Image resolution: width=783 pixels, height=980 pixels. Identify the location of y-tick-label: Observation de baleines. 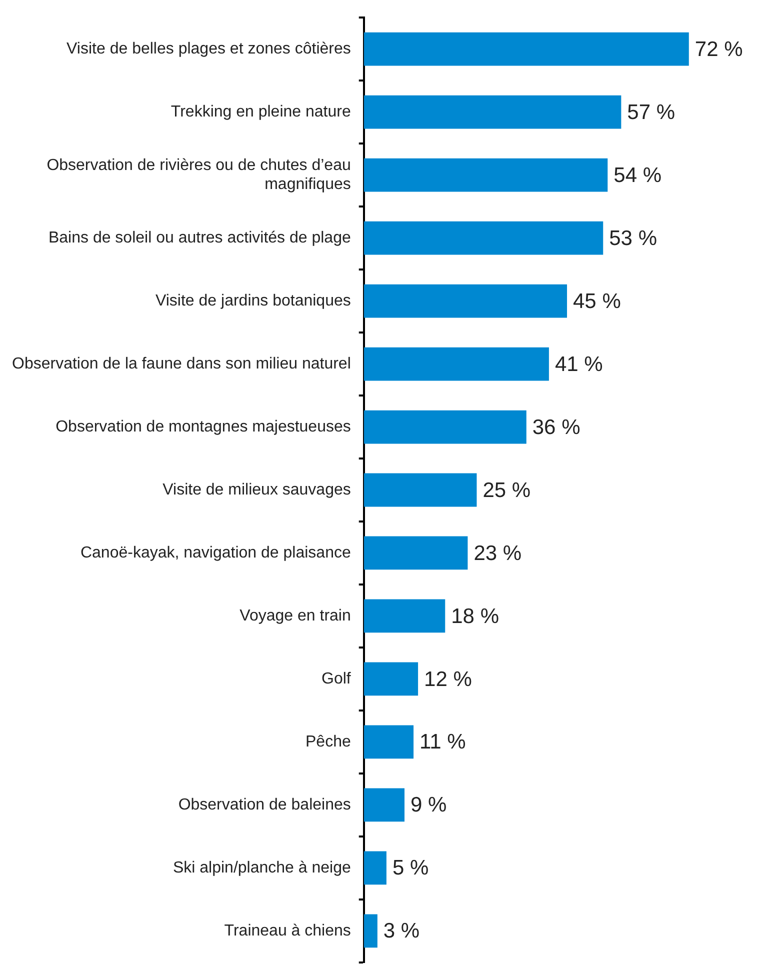
(264, 805).